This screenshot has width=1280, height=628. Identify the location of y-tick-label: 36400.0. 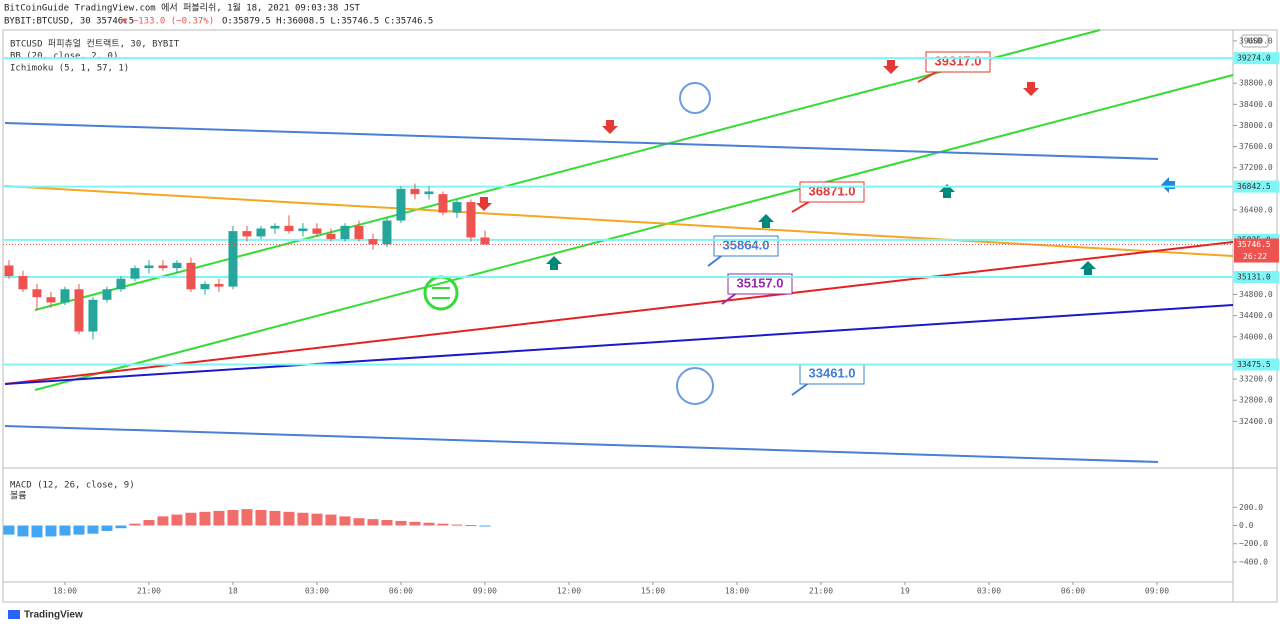
(1256, 209).